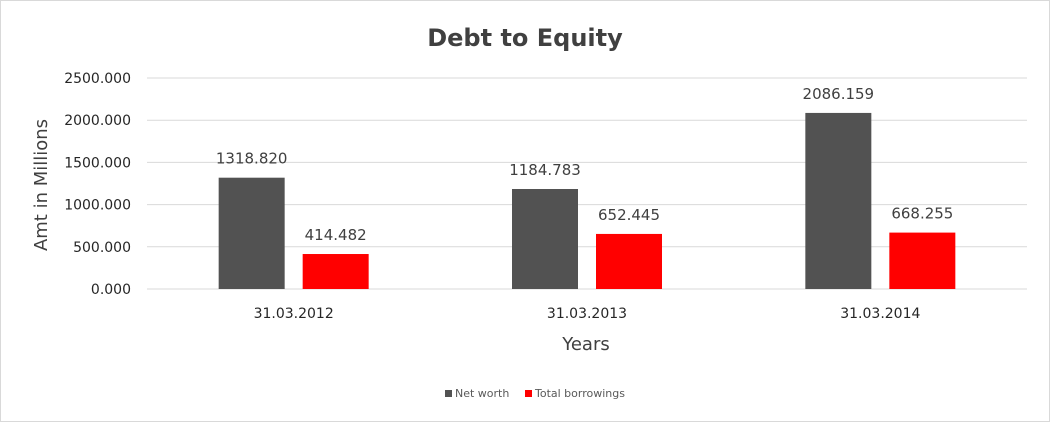 The height and width of the screenshot is (422, 1050). What do you see at coordinates (294, 314) in the screenshot?
I see `x-tick-label: 31.03.2012` at bounding box center [294, 314].